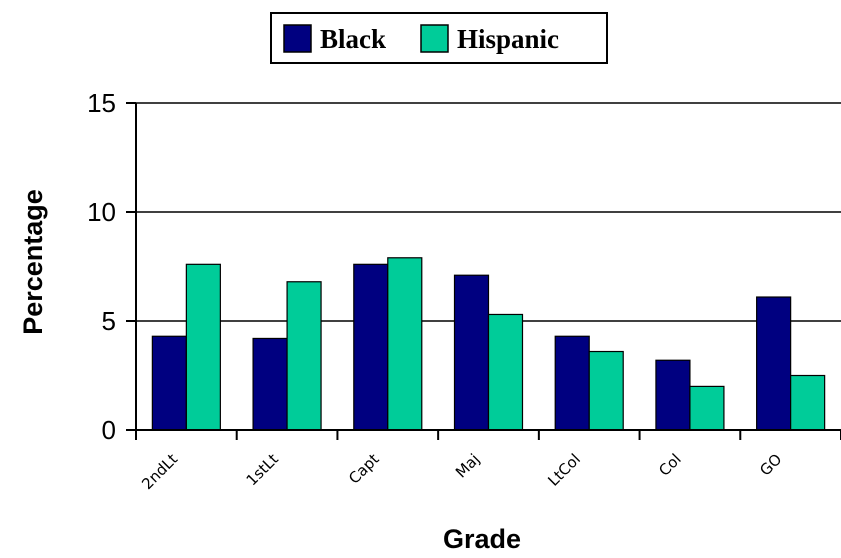 Image resolution: width=841 pixels, height=558 pixels. I want to click on bar-hispanic-capt, so click(405, 344).